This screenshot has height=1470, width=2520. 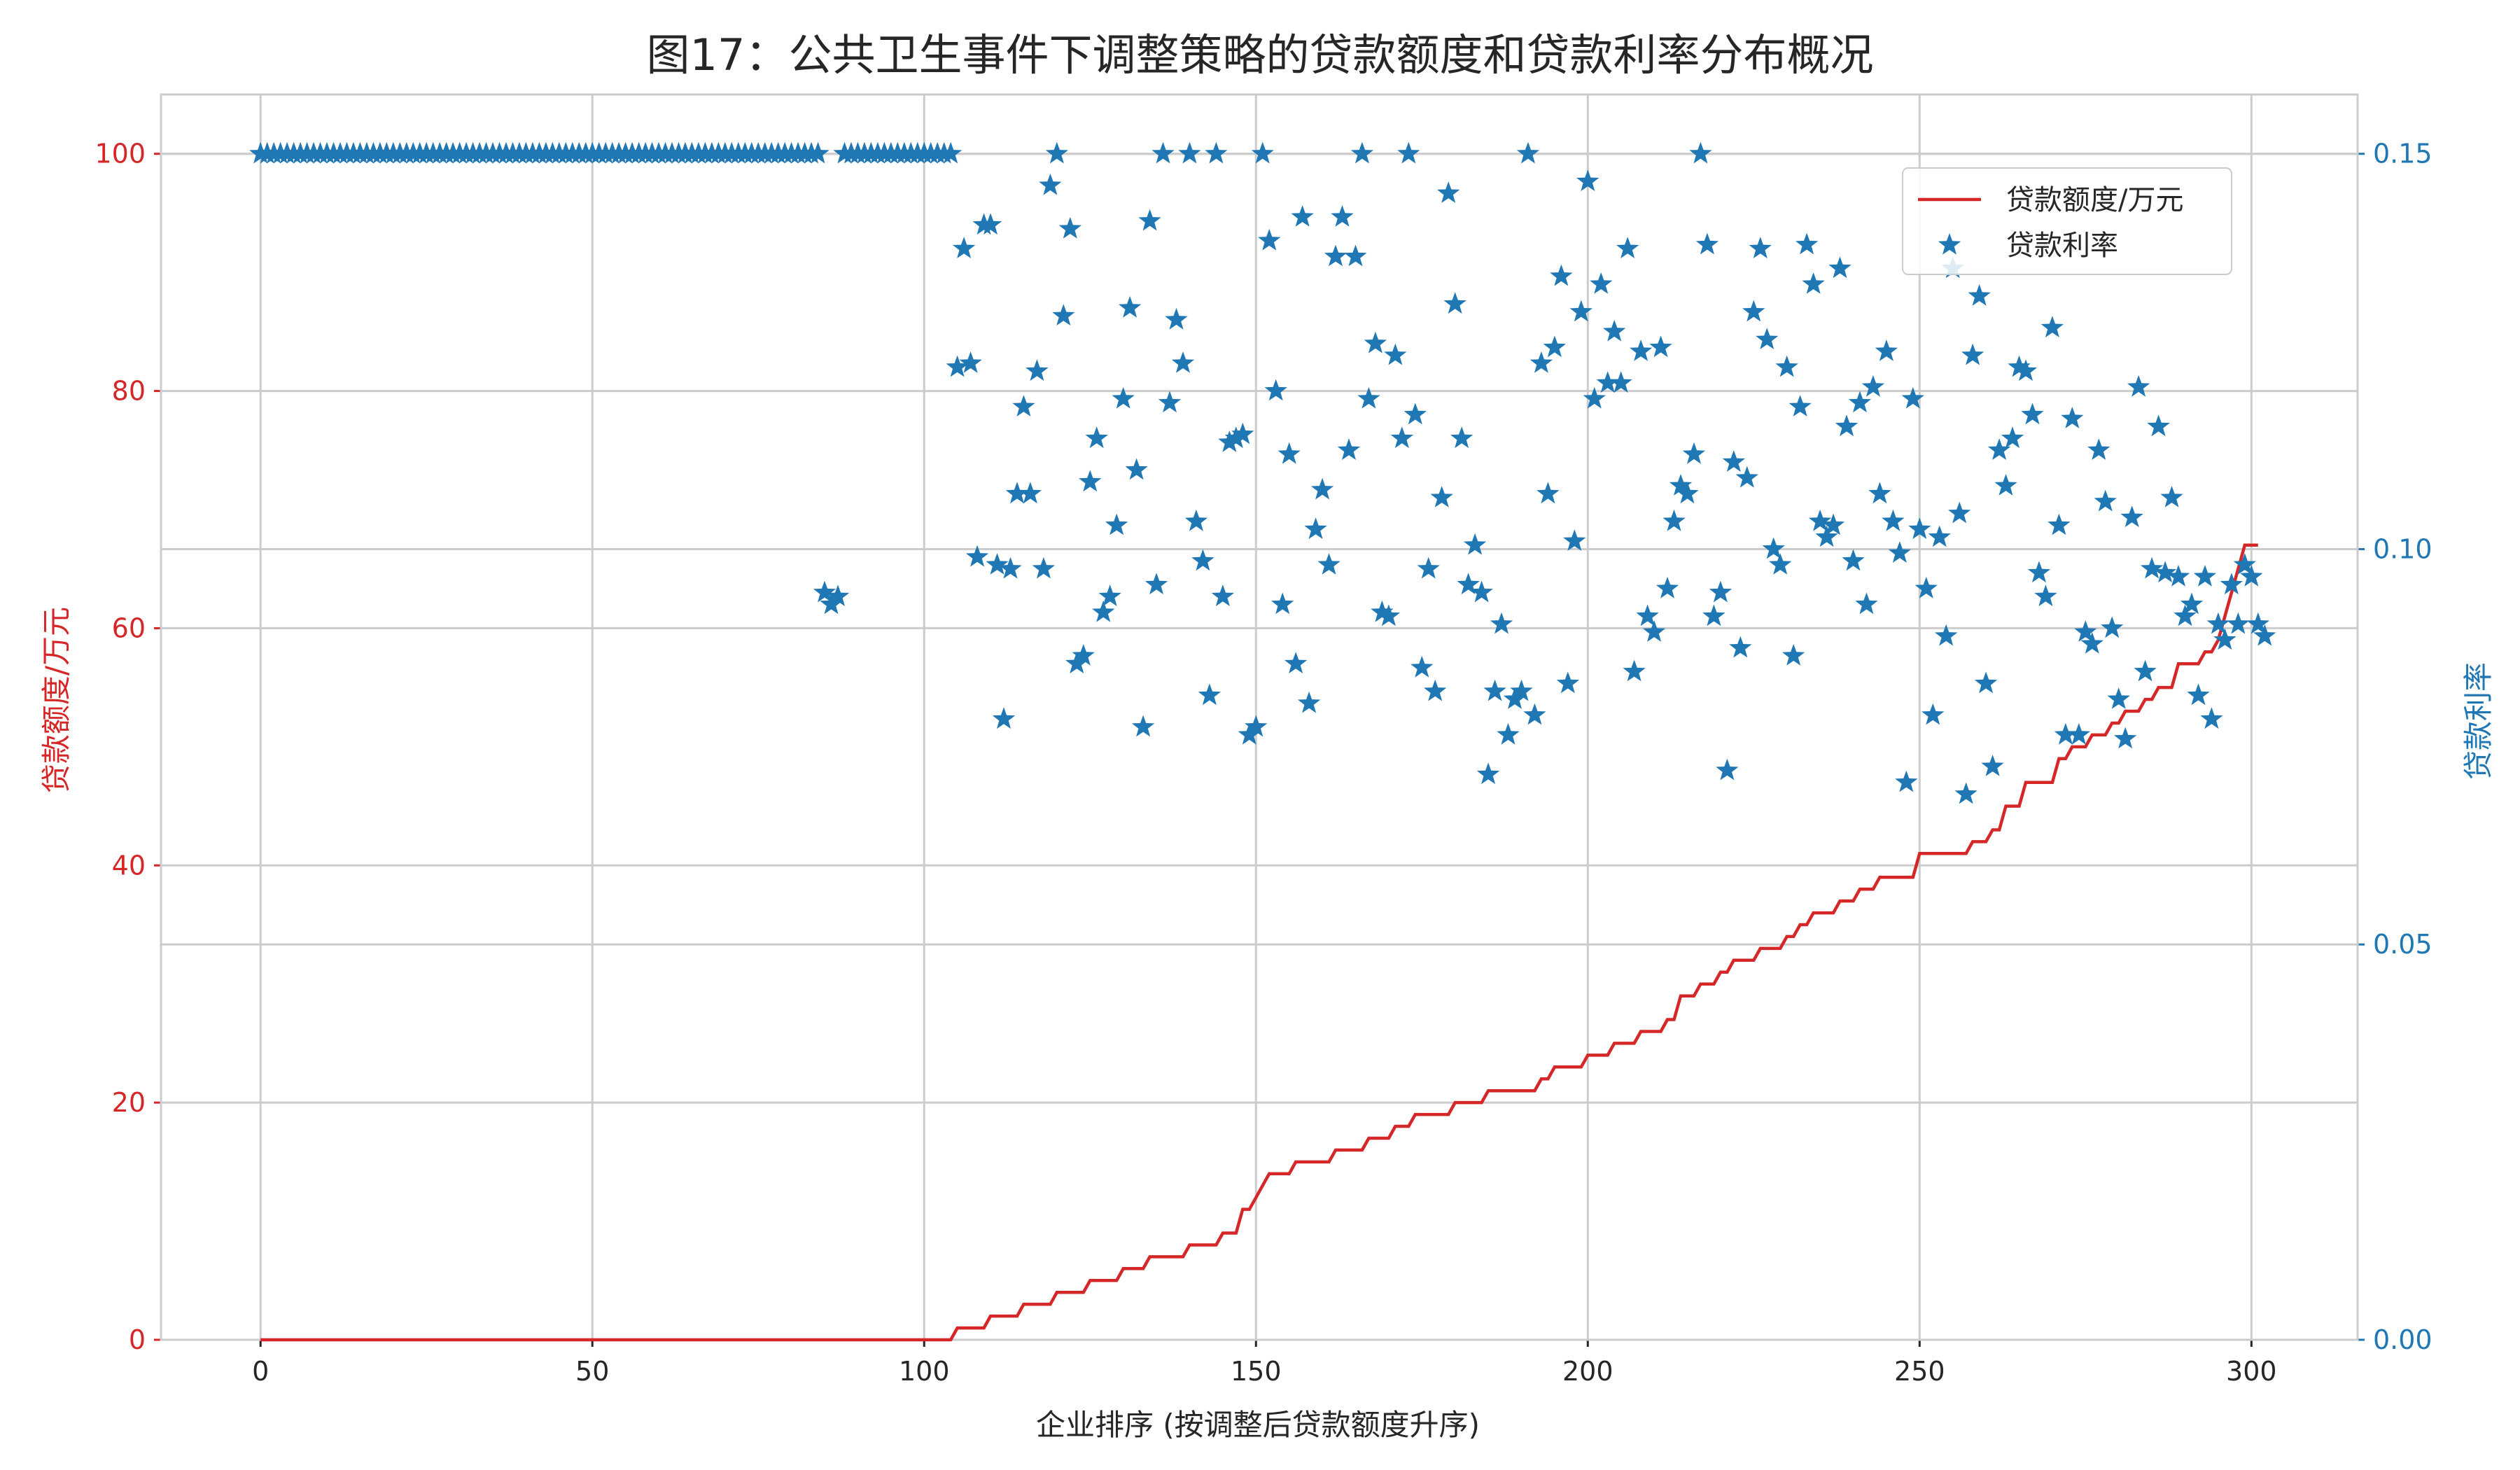 What do you see at coordinates (2067, 221) in the screenshot?
I see `legend-box` at bounding box center [2067, 221].